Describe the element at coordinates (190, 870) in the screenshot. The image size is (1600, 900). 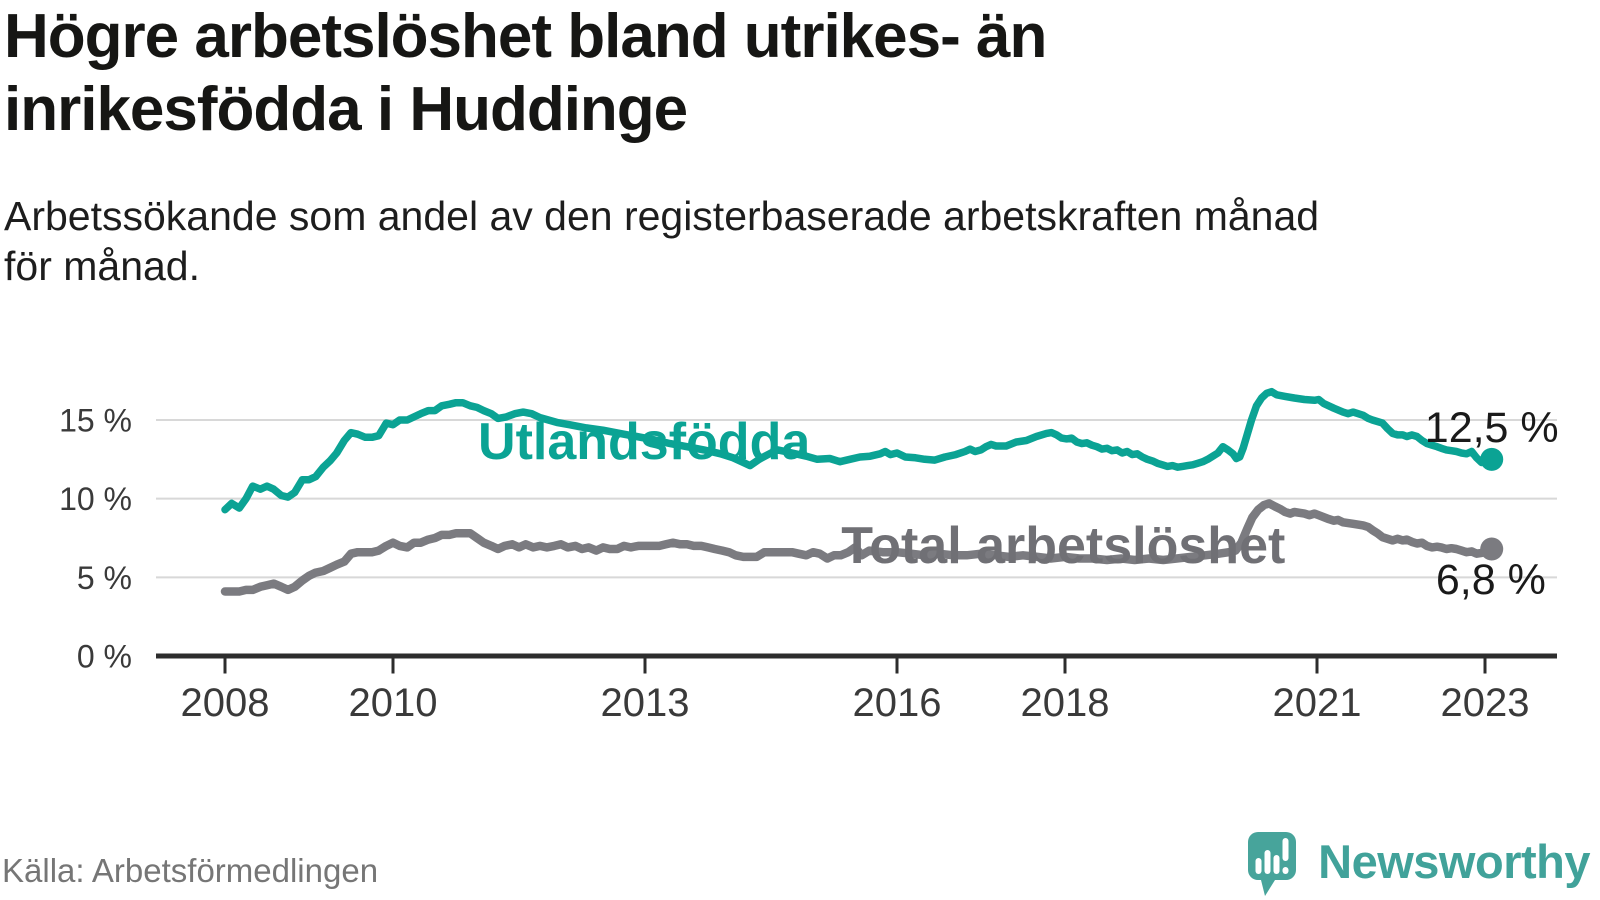
I see `source-note: Källa: Arbetsförmedlingen` at that location.